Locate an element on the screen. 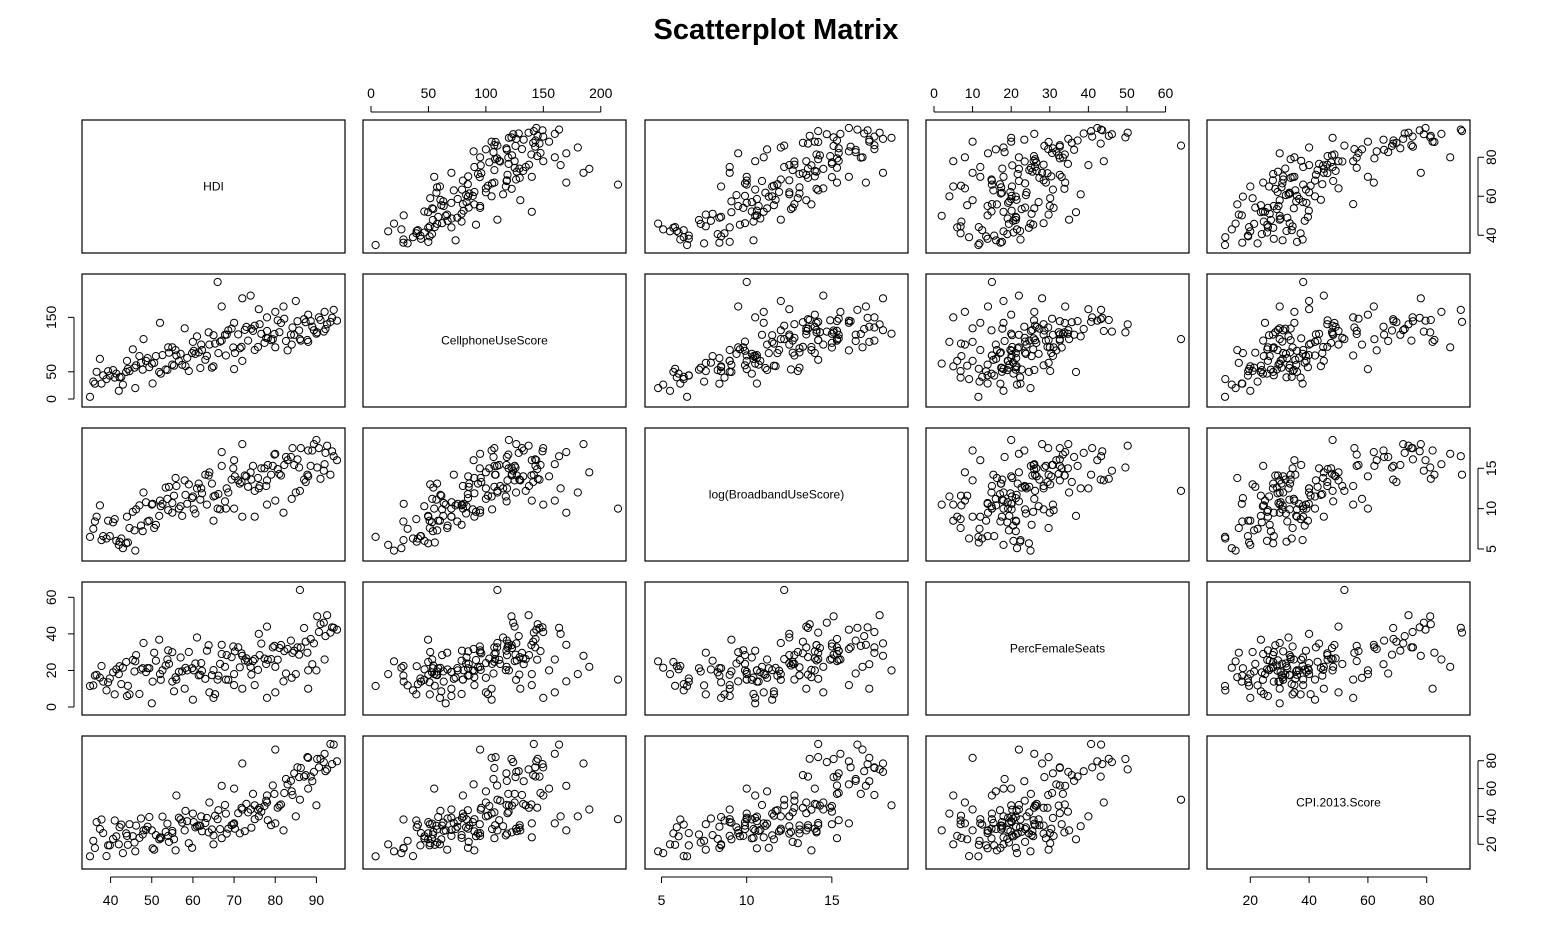 The image size is (1552, 946). y-tick-label: 60 is located at coordinates (1491, 196).